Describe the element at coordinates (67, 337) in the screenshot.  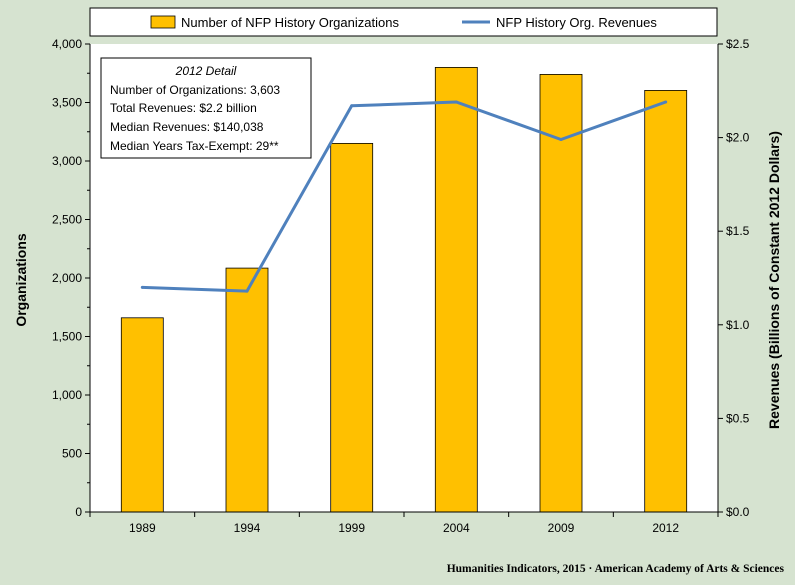
I see `left-tick-label: 1,500` at that location.